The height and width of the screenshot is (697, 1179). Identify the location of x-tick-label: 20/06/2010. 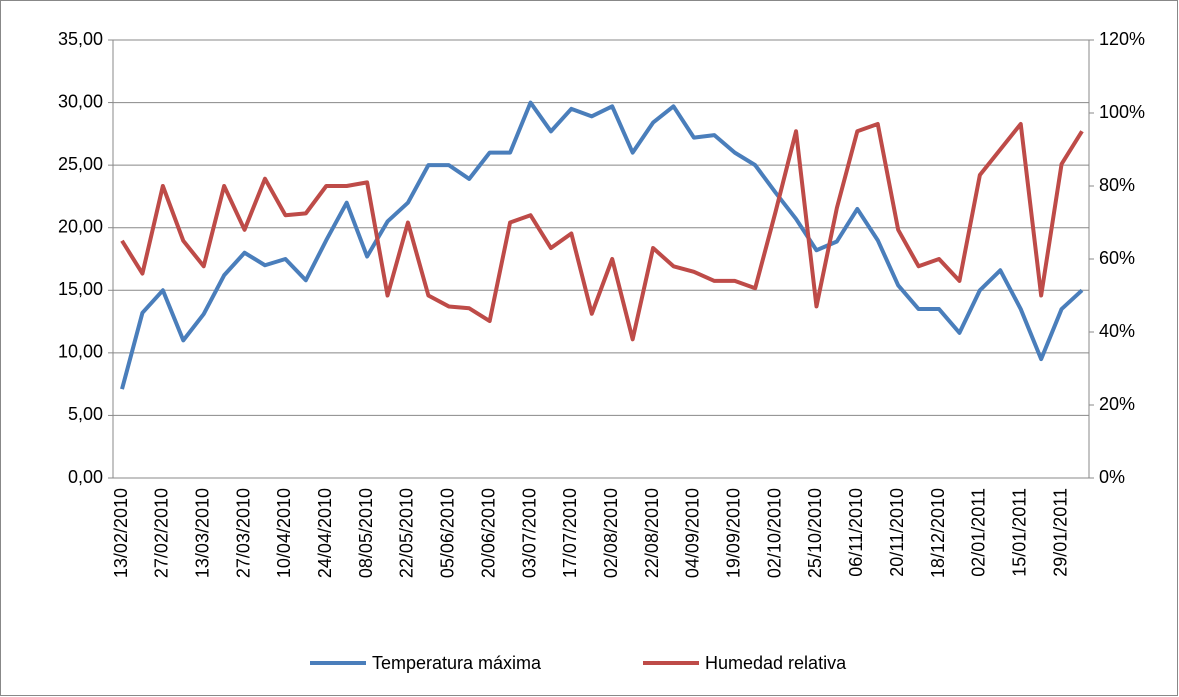
(488, 533).